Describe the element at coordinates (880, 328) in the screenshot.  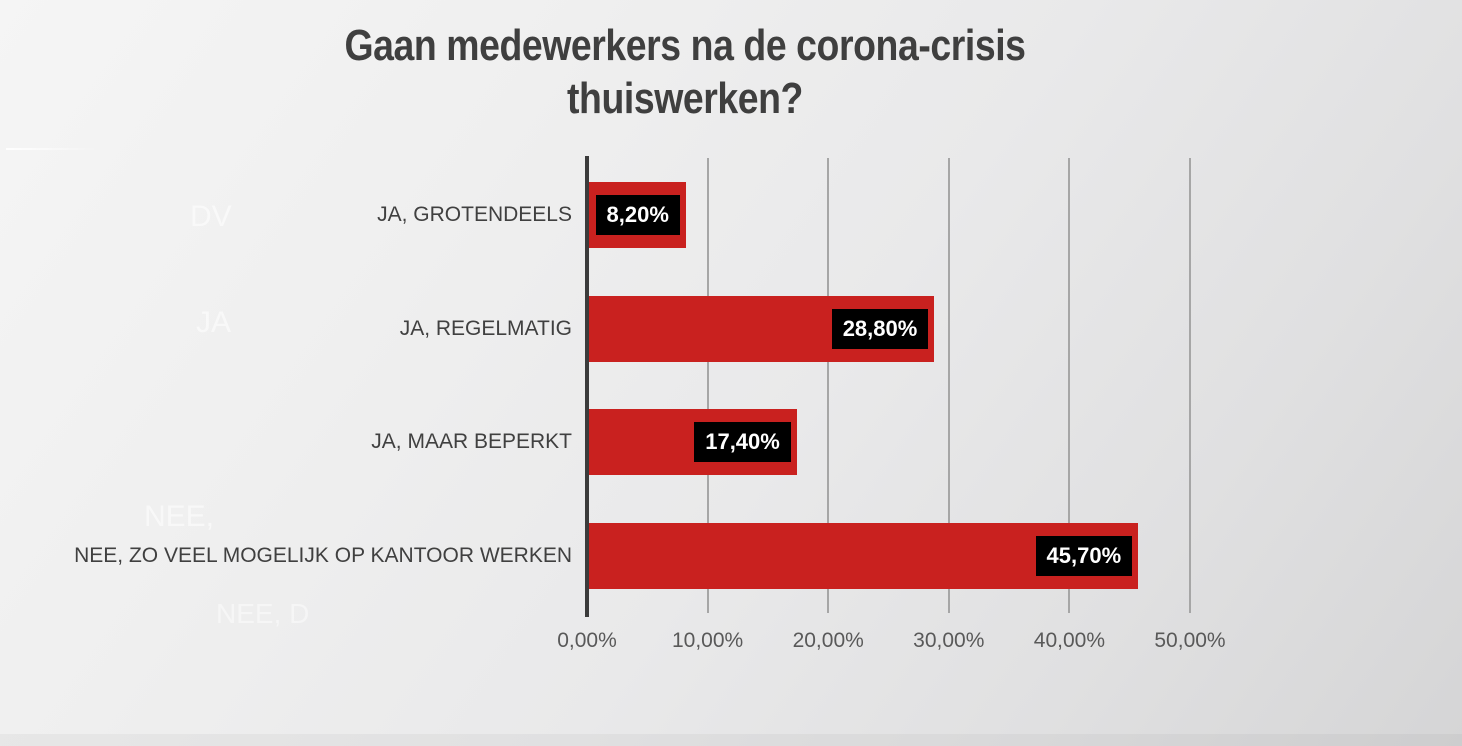
I see `bar-value-label: 28,80%` at that location.